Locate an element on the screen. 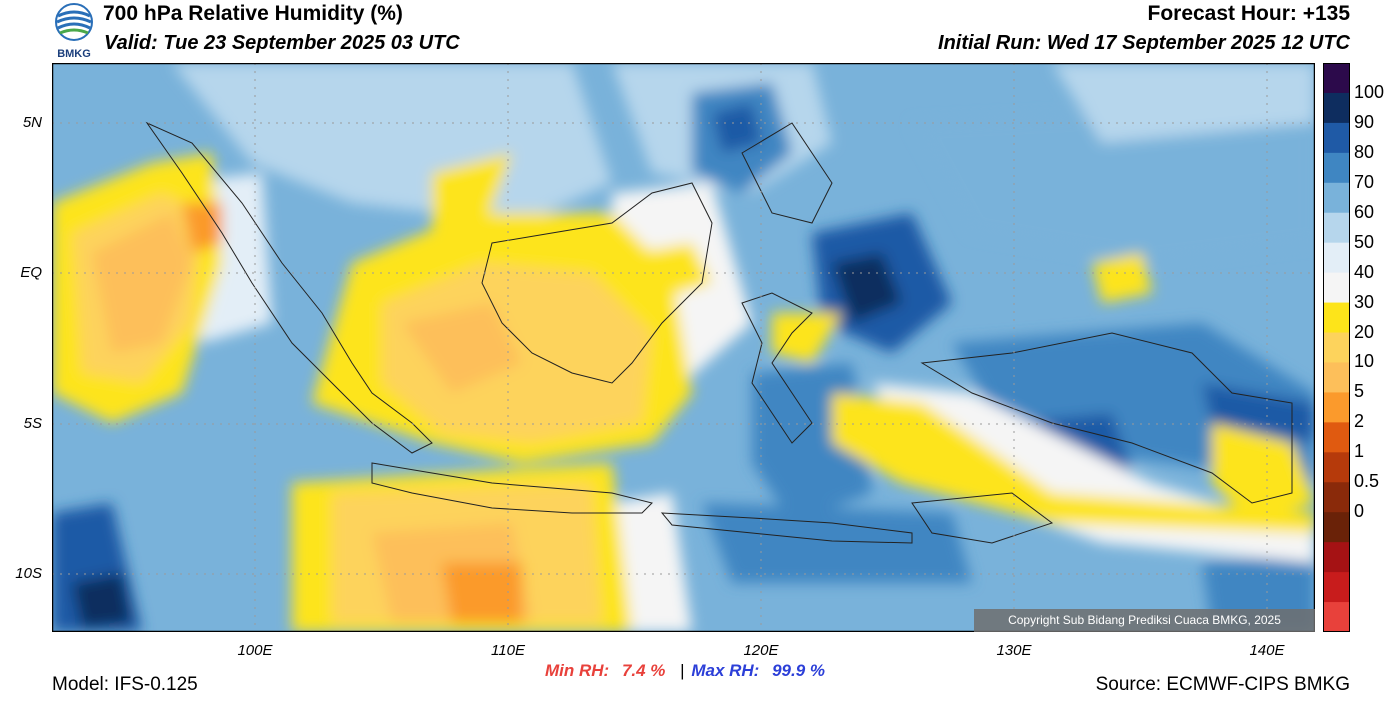  colorbar-label: 50 is located at coordinates (1364, 241).